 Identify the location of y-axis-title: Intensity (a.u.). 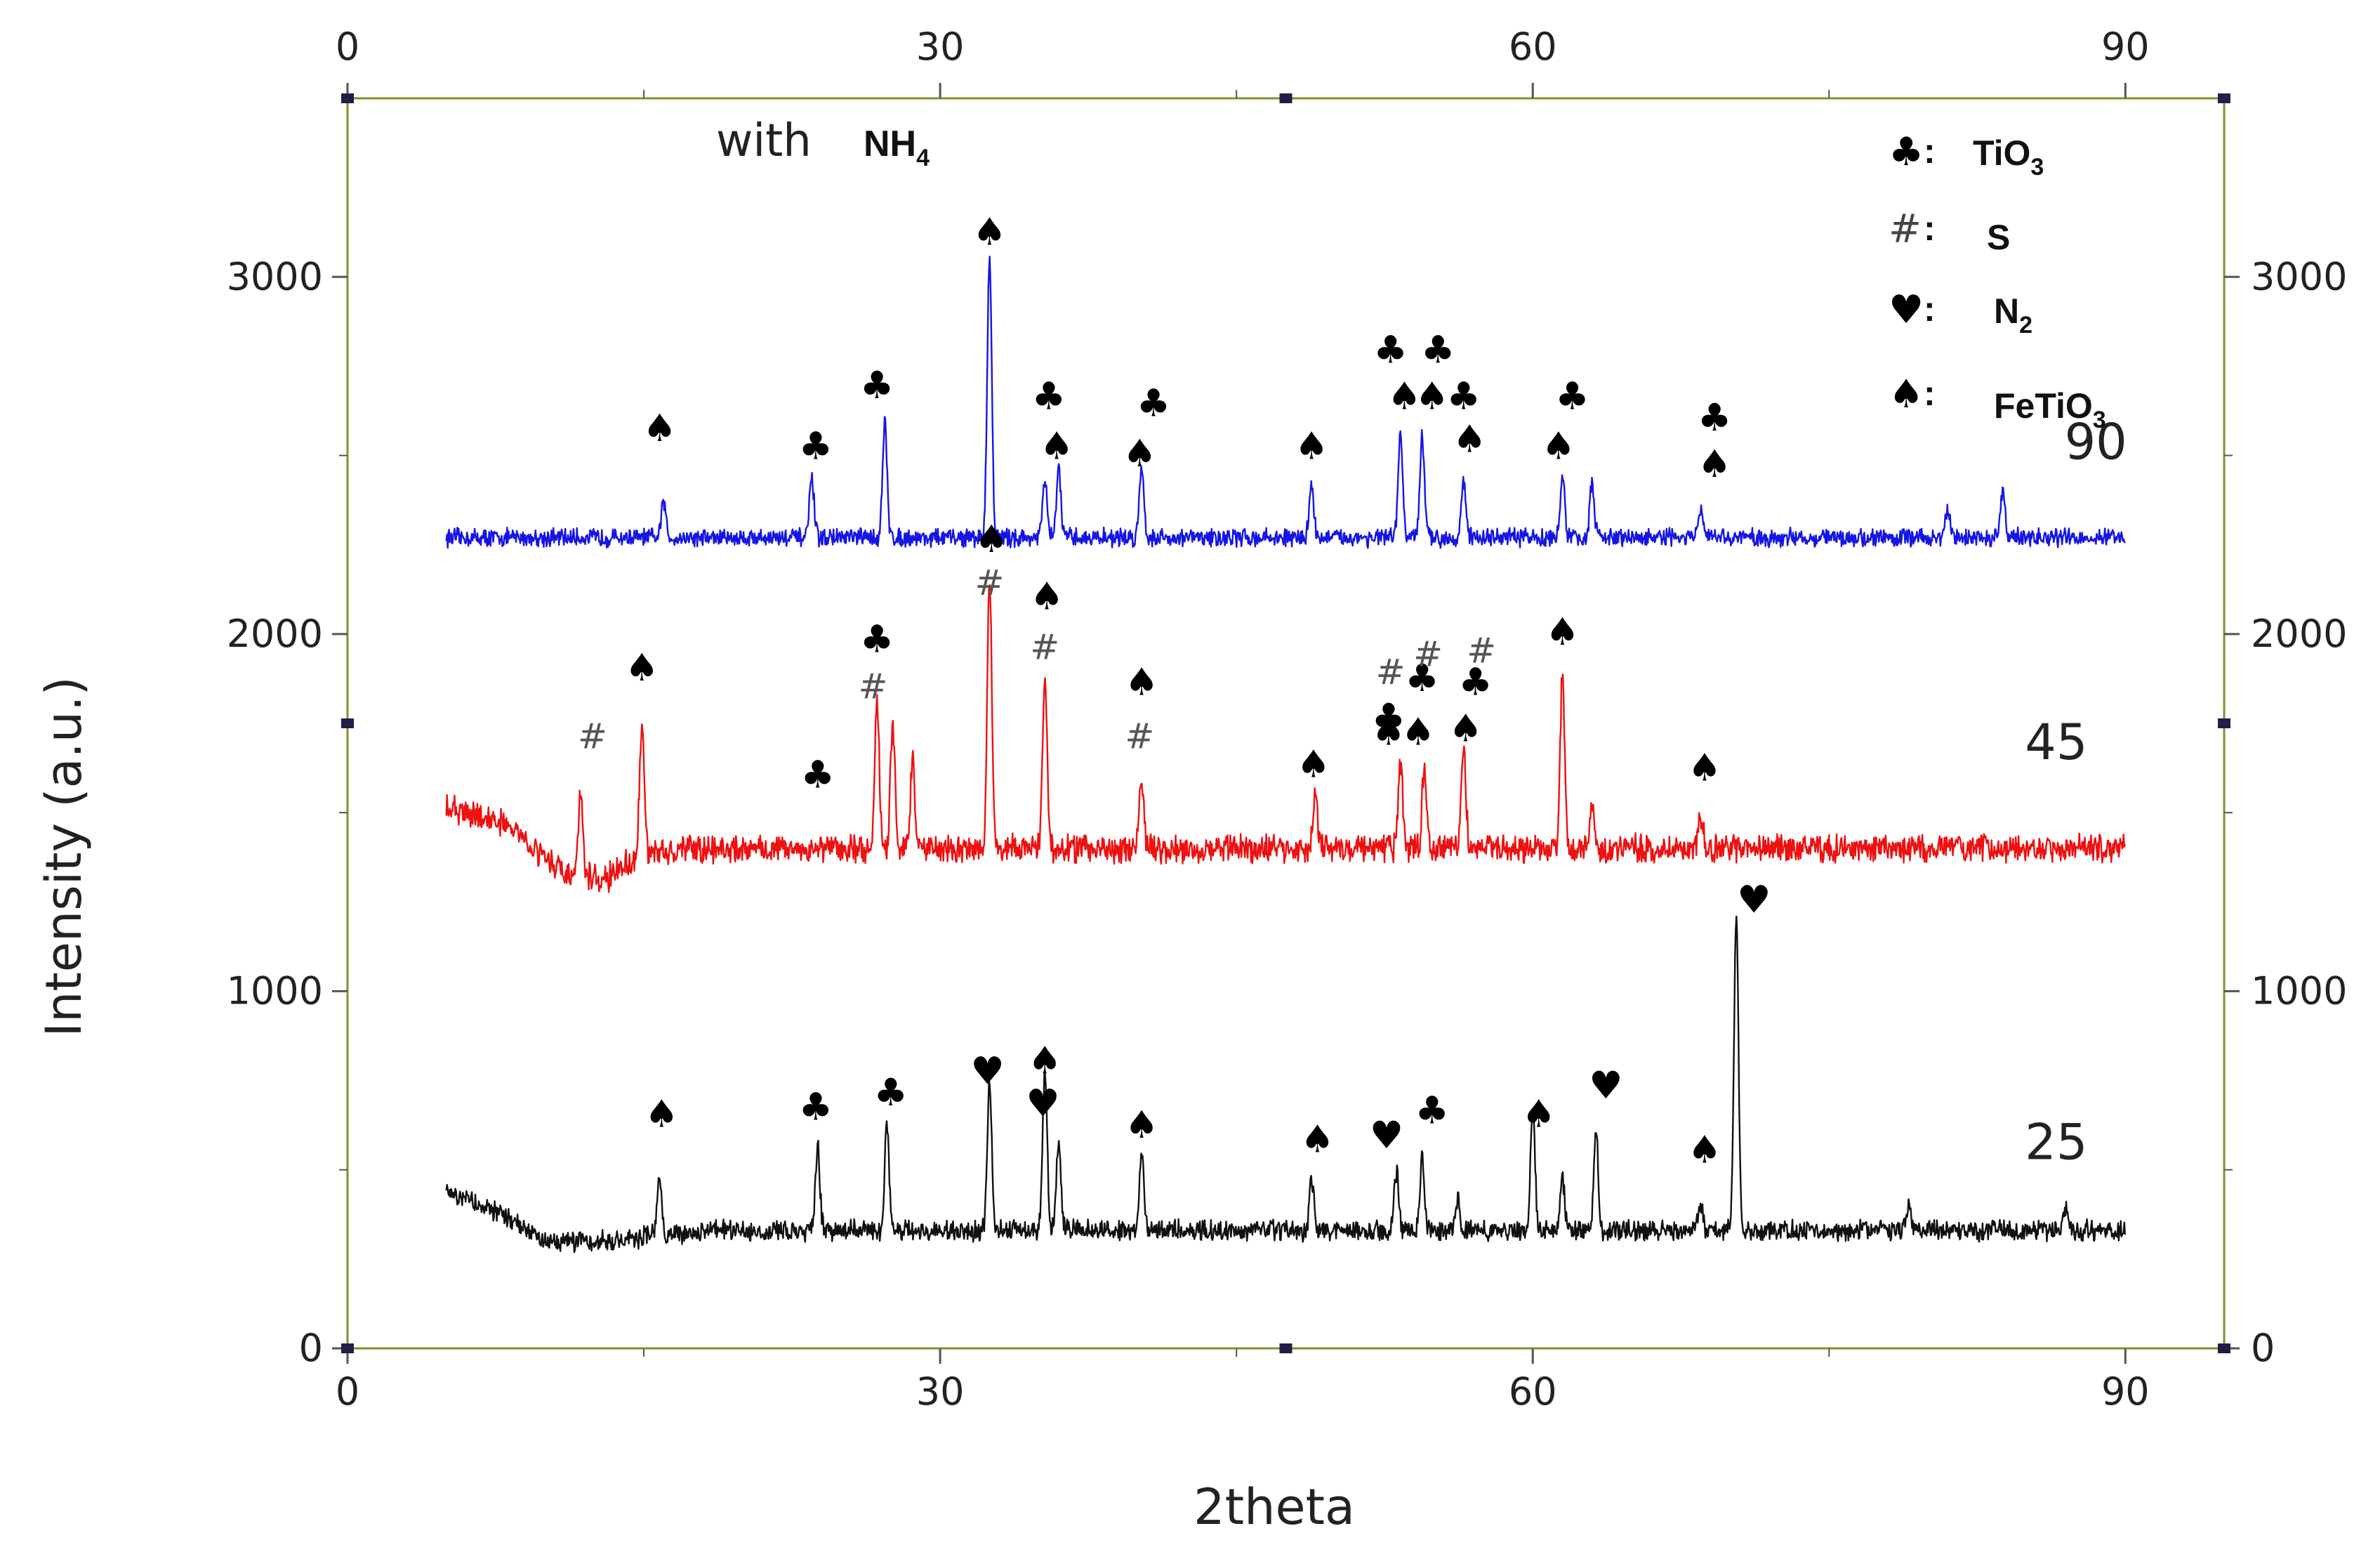
(64, 856).